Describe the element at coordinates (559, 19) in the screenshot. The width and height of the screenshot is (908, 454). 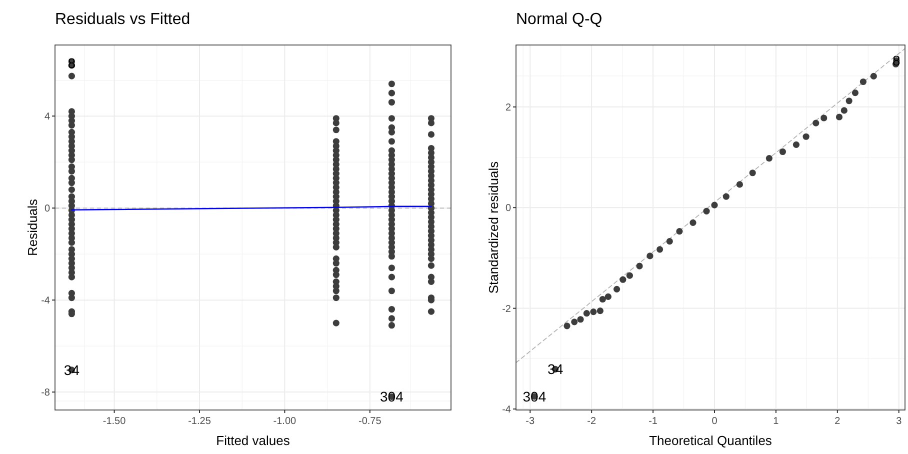
I see `chart-title: Normal Q-Q` at that location.